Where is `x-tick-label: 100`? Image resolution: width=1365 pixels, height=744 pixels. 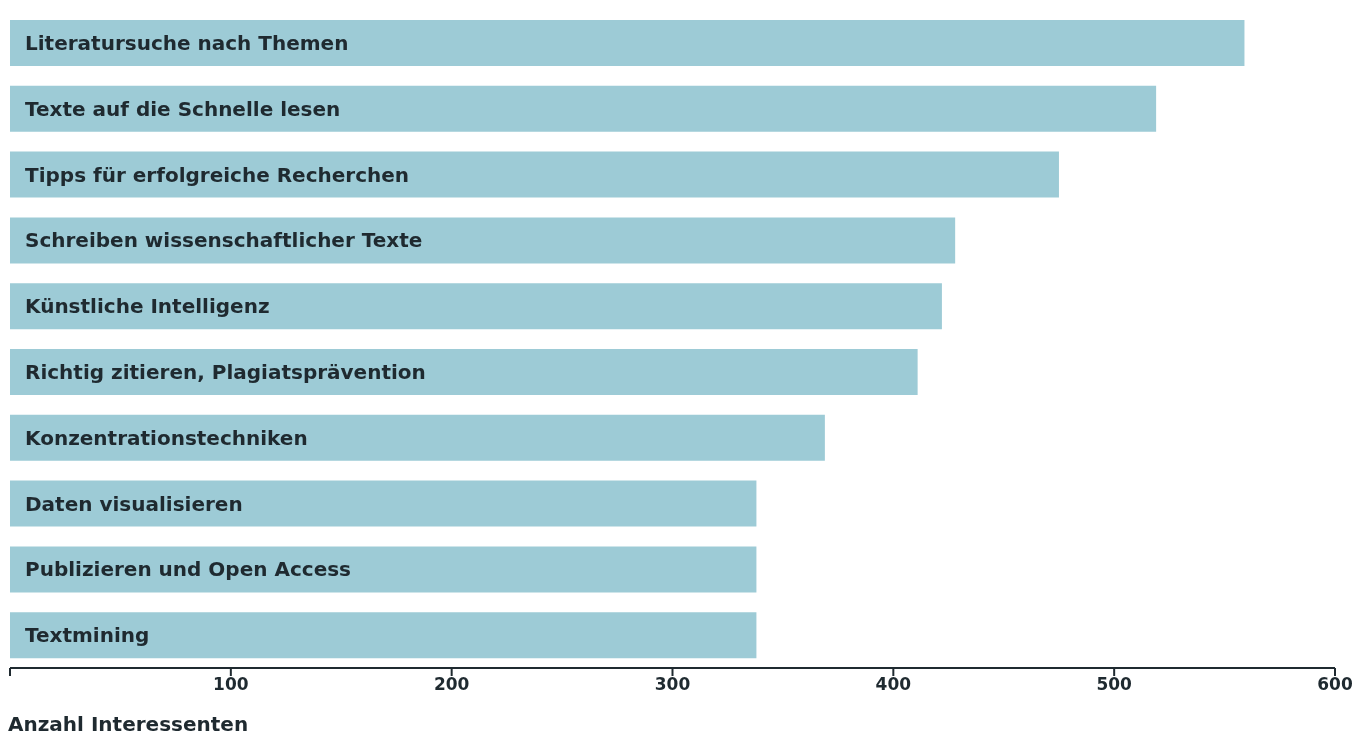
x-tick-label: 100 is located at coordinates (231, 684).